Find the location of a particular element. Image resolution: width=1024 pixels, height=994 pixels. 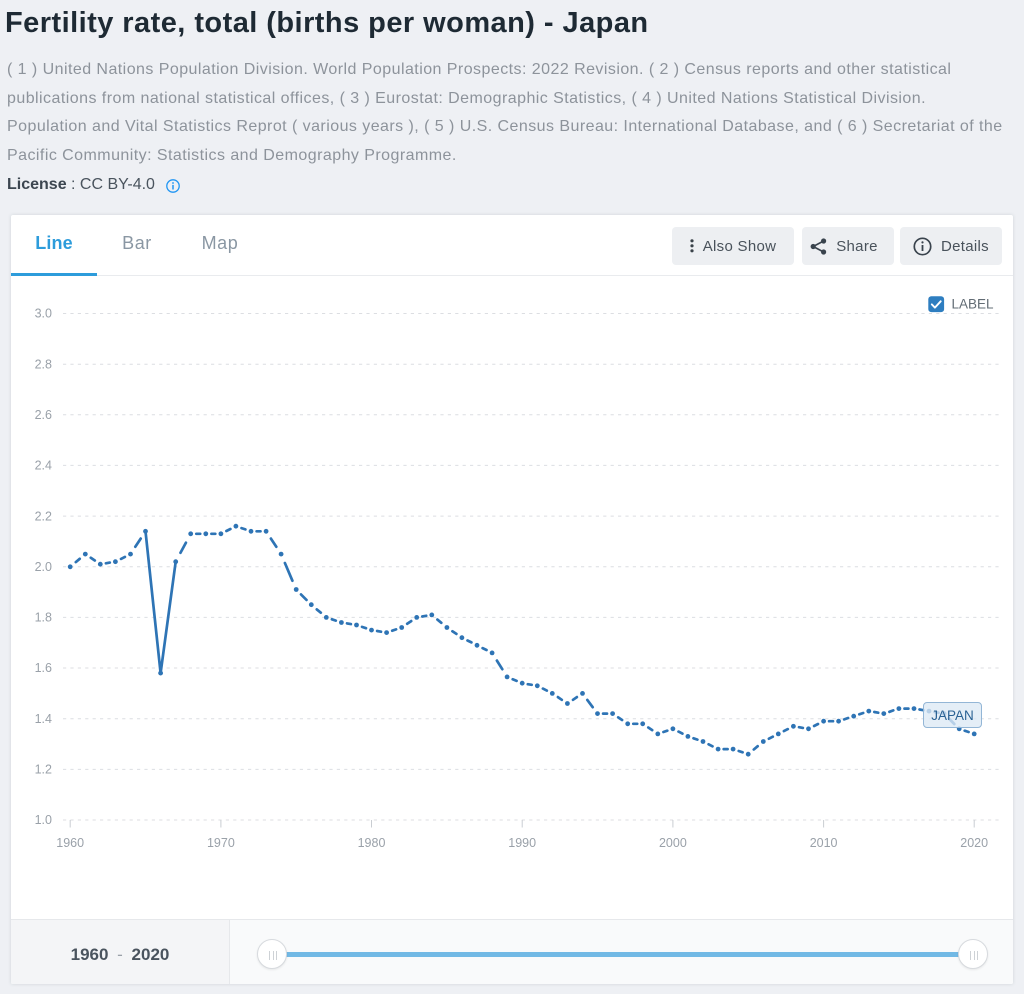

svg-text: 2020 is located at coordinates (974, 843).